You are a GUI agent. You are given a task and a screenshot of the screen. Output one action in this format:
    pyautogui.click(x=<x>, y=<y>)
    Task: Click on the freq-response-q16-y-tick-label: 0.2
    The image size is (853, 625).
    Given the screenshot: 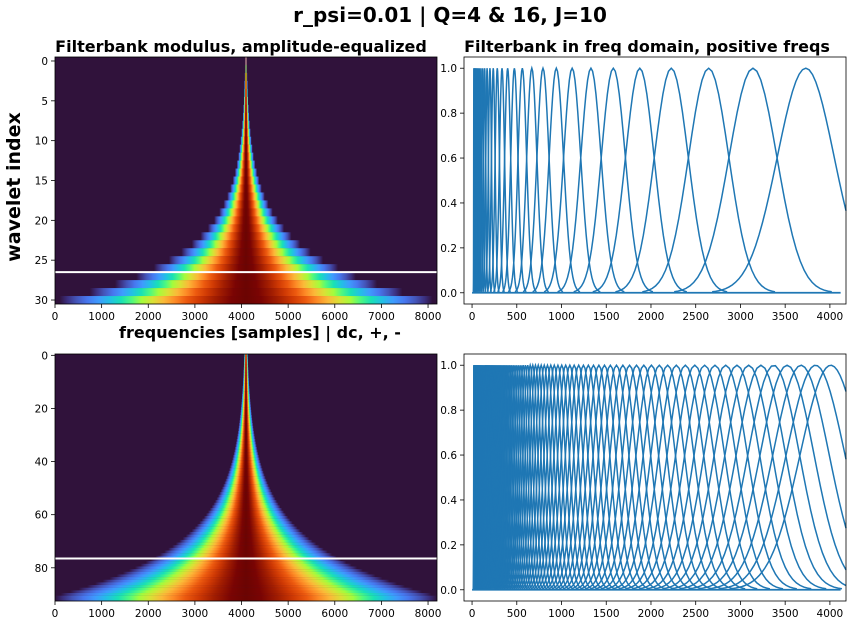 What is the action you would take?
    pyautogui.click(x=448, y=546)
    